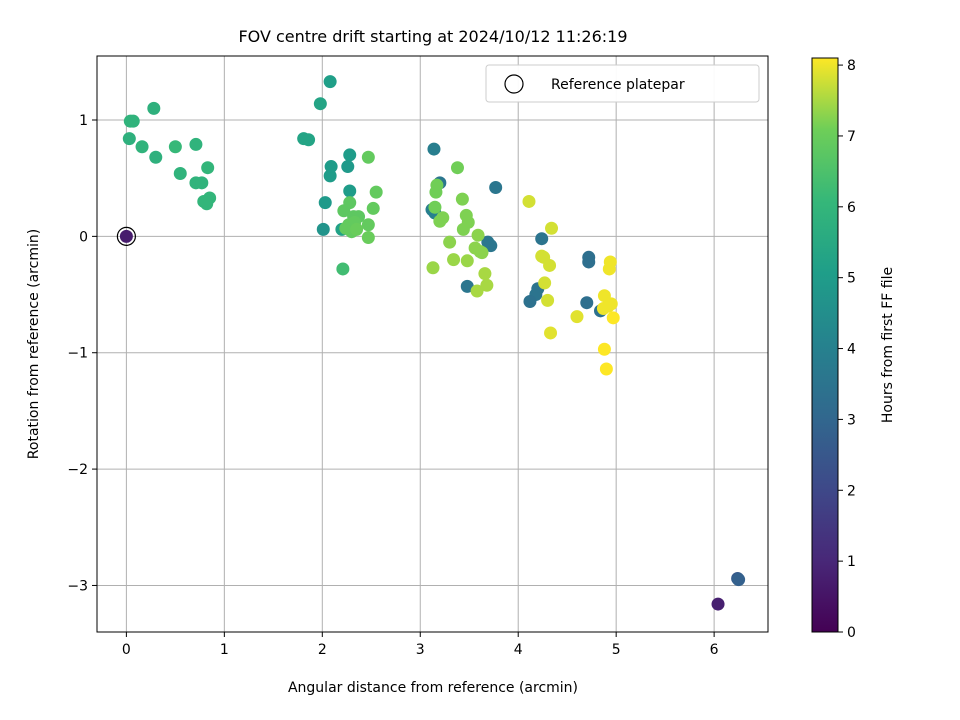 The image size is (960, 720). I want to click on x-axis-label: Angular distance from reference (arcmin), so click(433, 688).